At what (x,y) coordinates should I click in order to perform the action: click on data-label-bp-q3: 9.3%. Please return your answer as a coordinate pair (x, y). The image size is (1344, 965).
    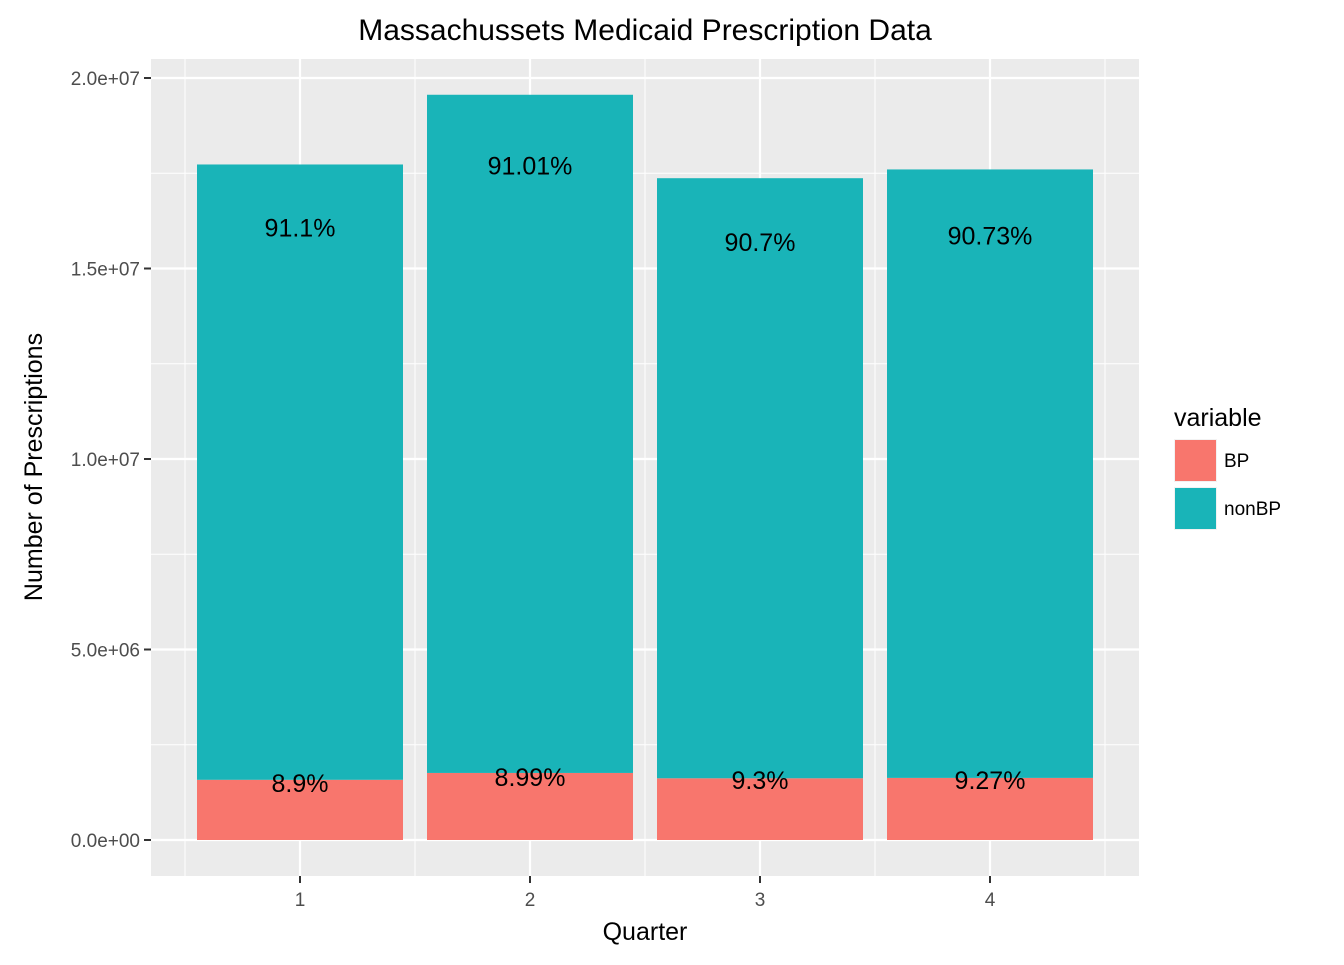
    Looking at the image, I should click on (760, 781).